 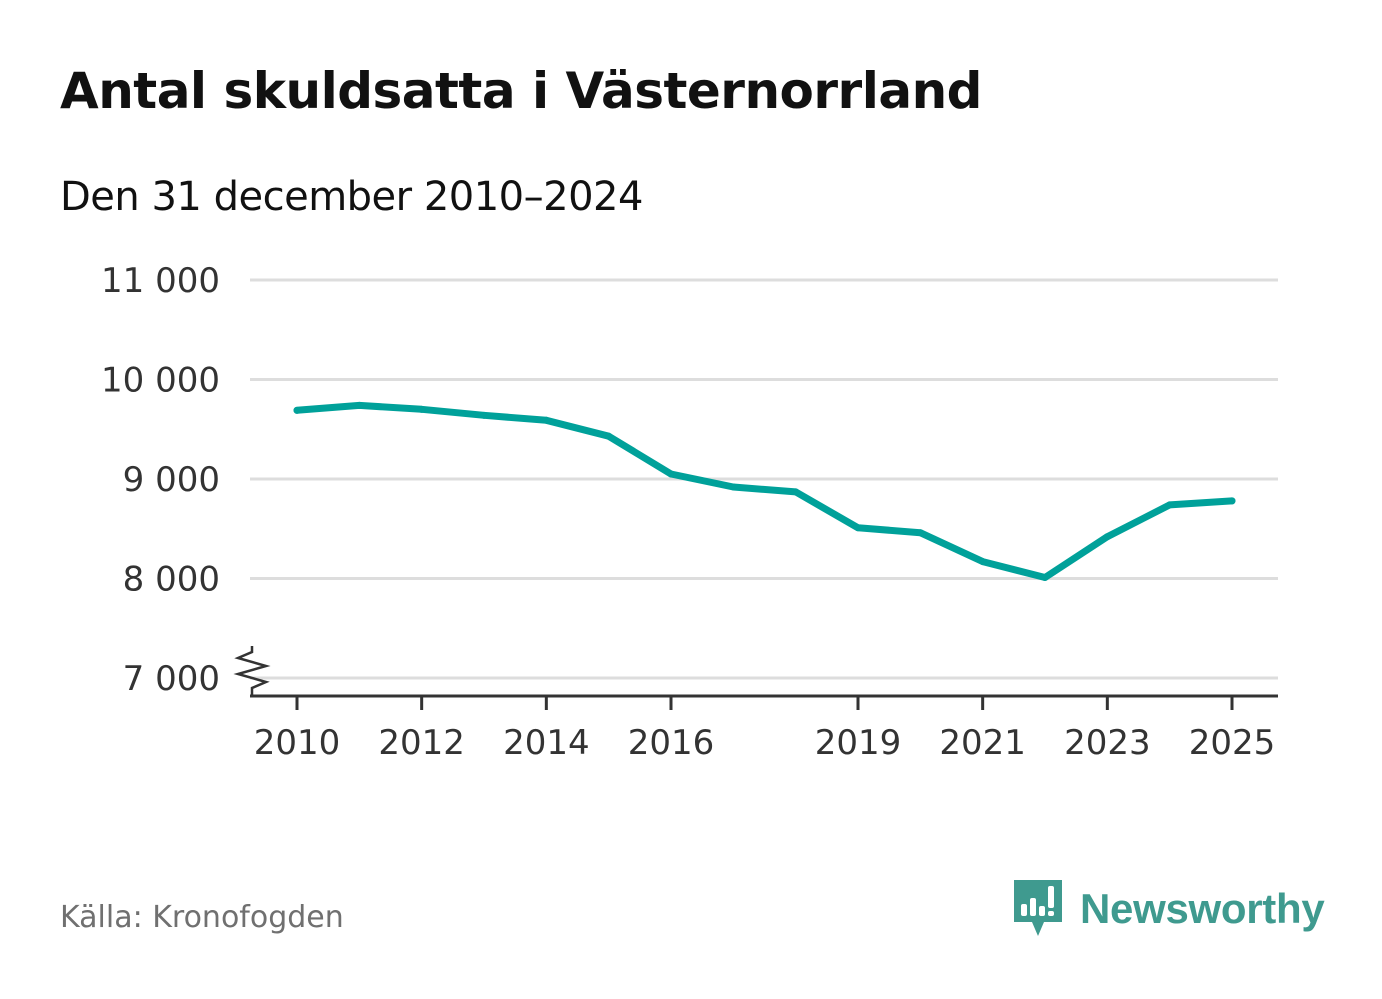 I want to click on data-point-2021, so click(x=983, y=562).